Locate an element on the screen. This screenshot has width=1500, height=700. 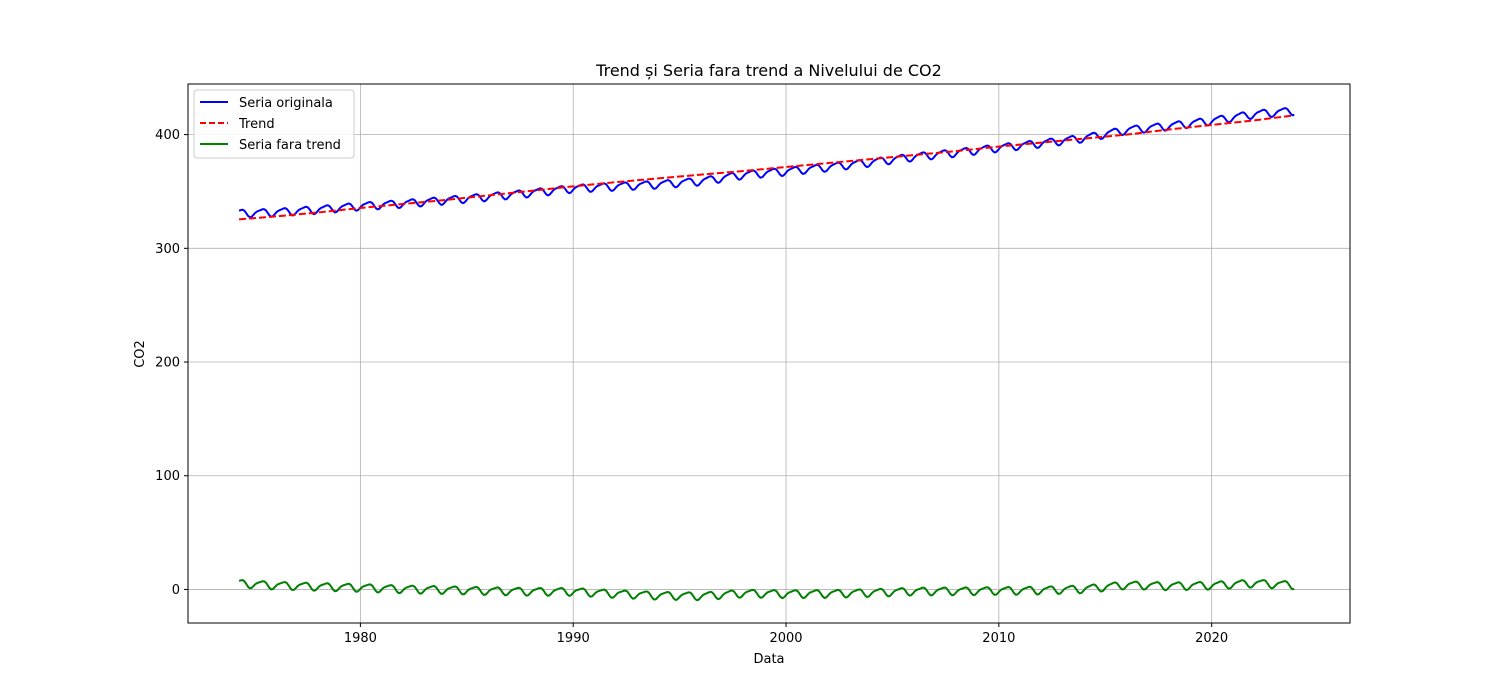
series-line-trend is located at coordinates (766, 167).